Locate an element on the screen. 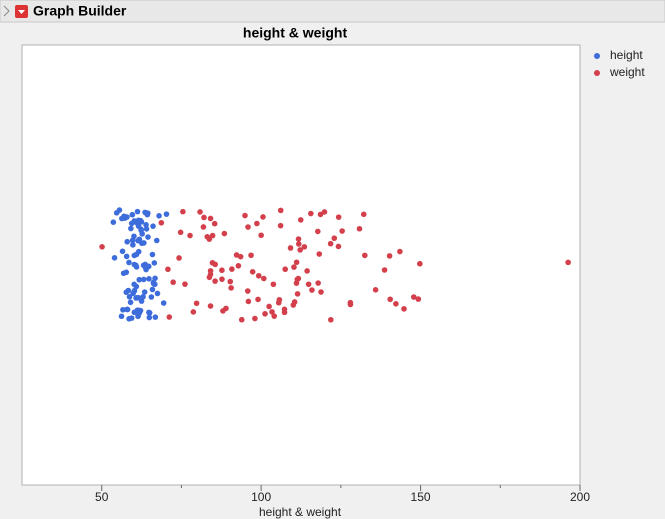 The height and width of the screenshot is (519, 665). menu-arrow is located at coordinates (21, 12).